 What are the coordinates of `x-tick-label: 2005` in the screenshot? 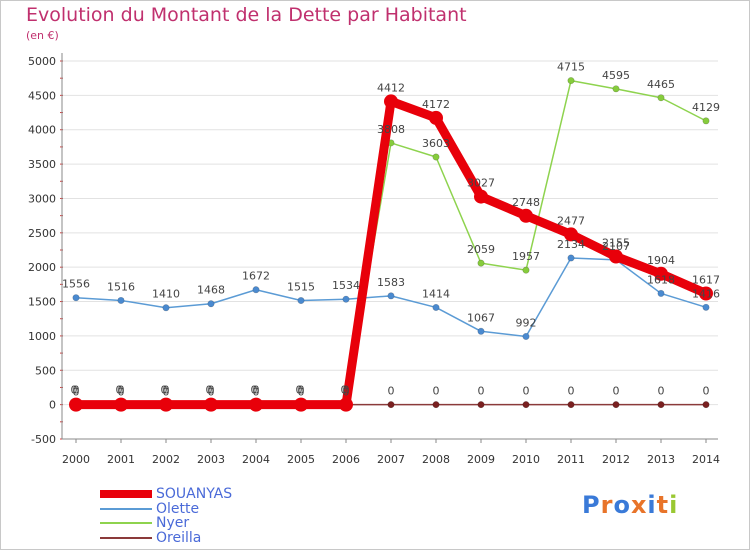 It's located at (301, 459).